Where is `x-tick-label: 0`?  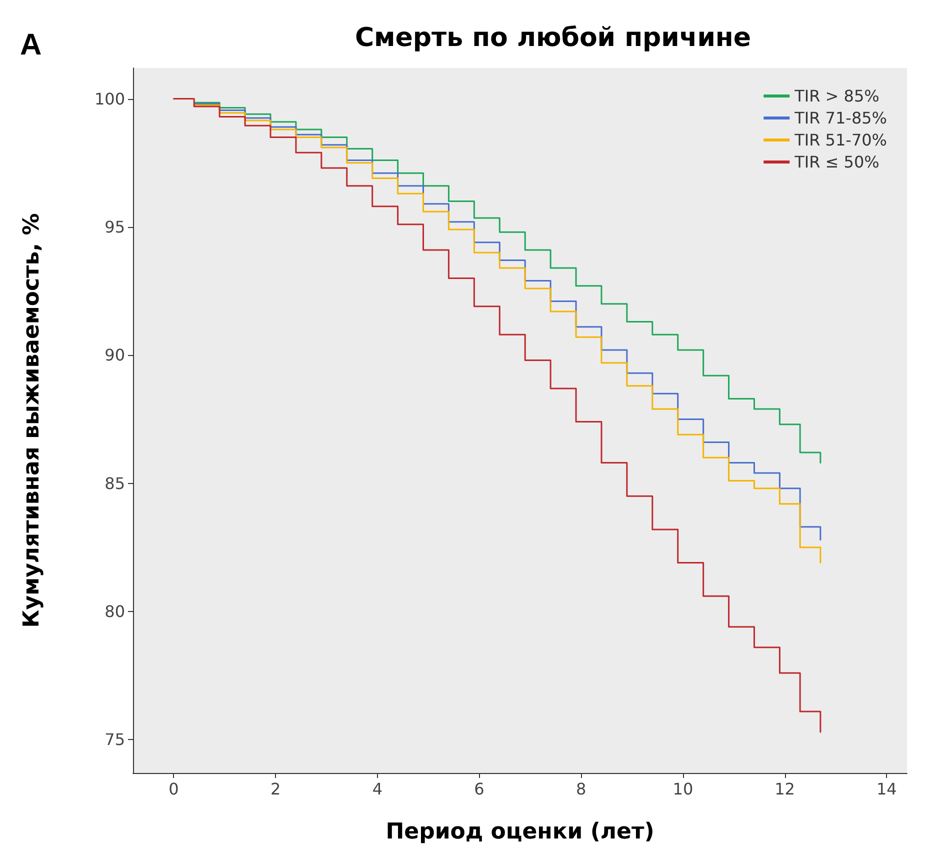
x-tick-label: 0 is located at coordinates (173, 789).